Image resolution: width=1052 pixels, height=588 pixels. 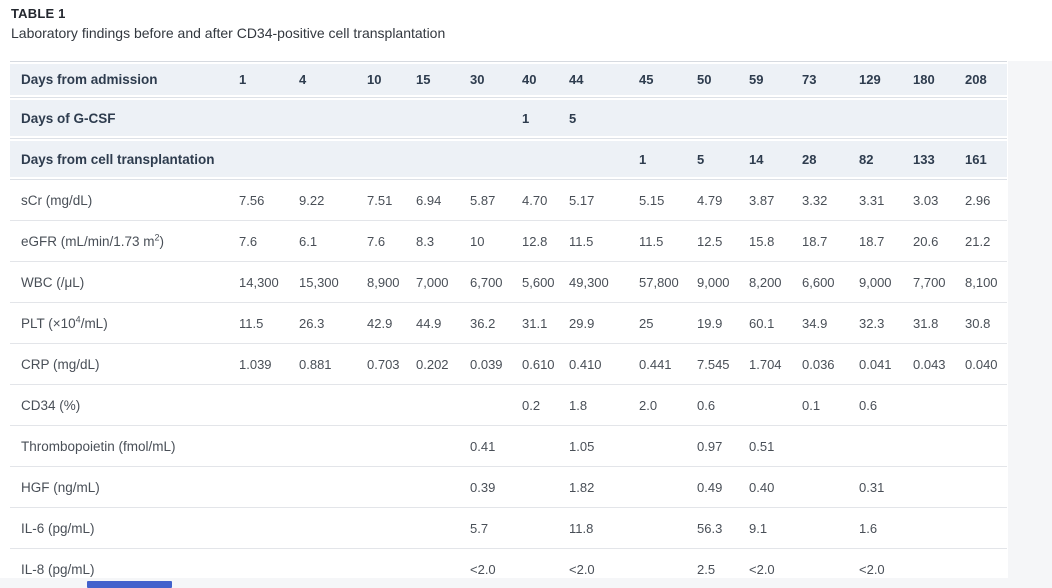 What do you see at coordinates (715, 79) in the screenshot?
I see `table-cell: 50` at bounding box center [715, 79].